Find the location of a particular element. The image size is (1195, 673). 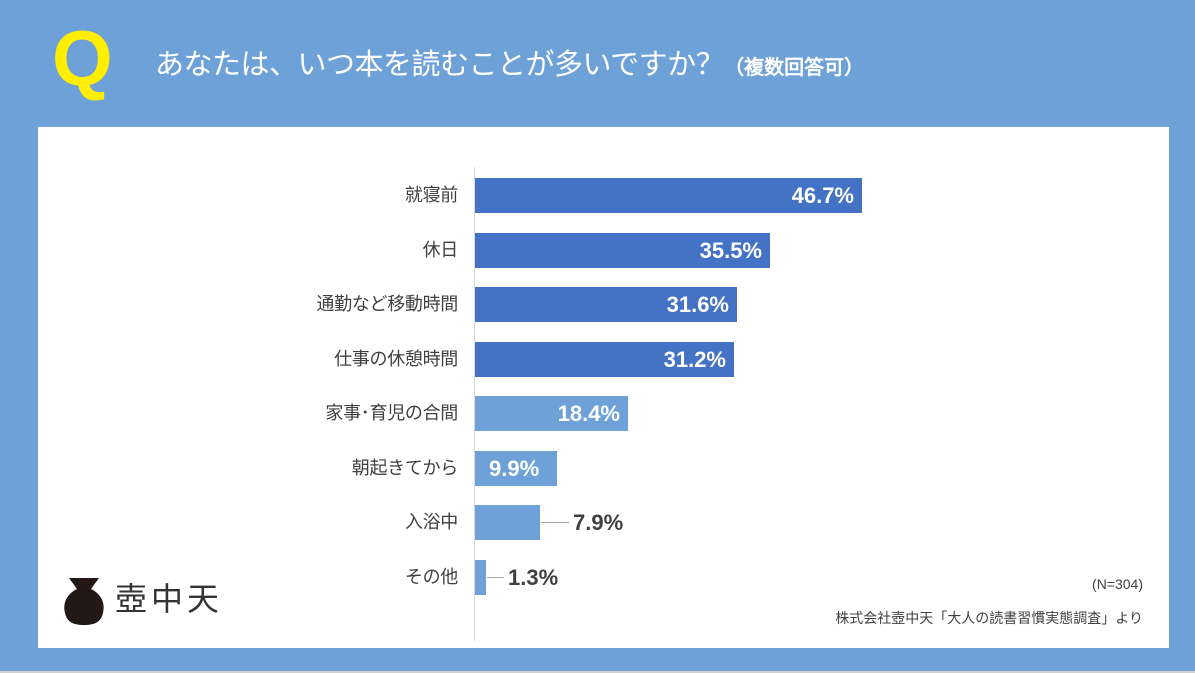

value-label: 35.5% is located at coordinates (730, 250).